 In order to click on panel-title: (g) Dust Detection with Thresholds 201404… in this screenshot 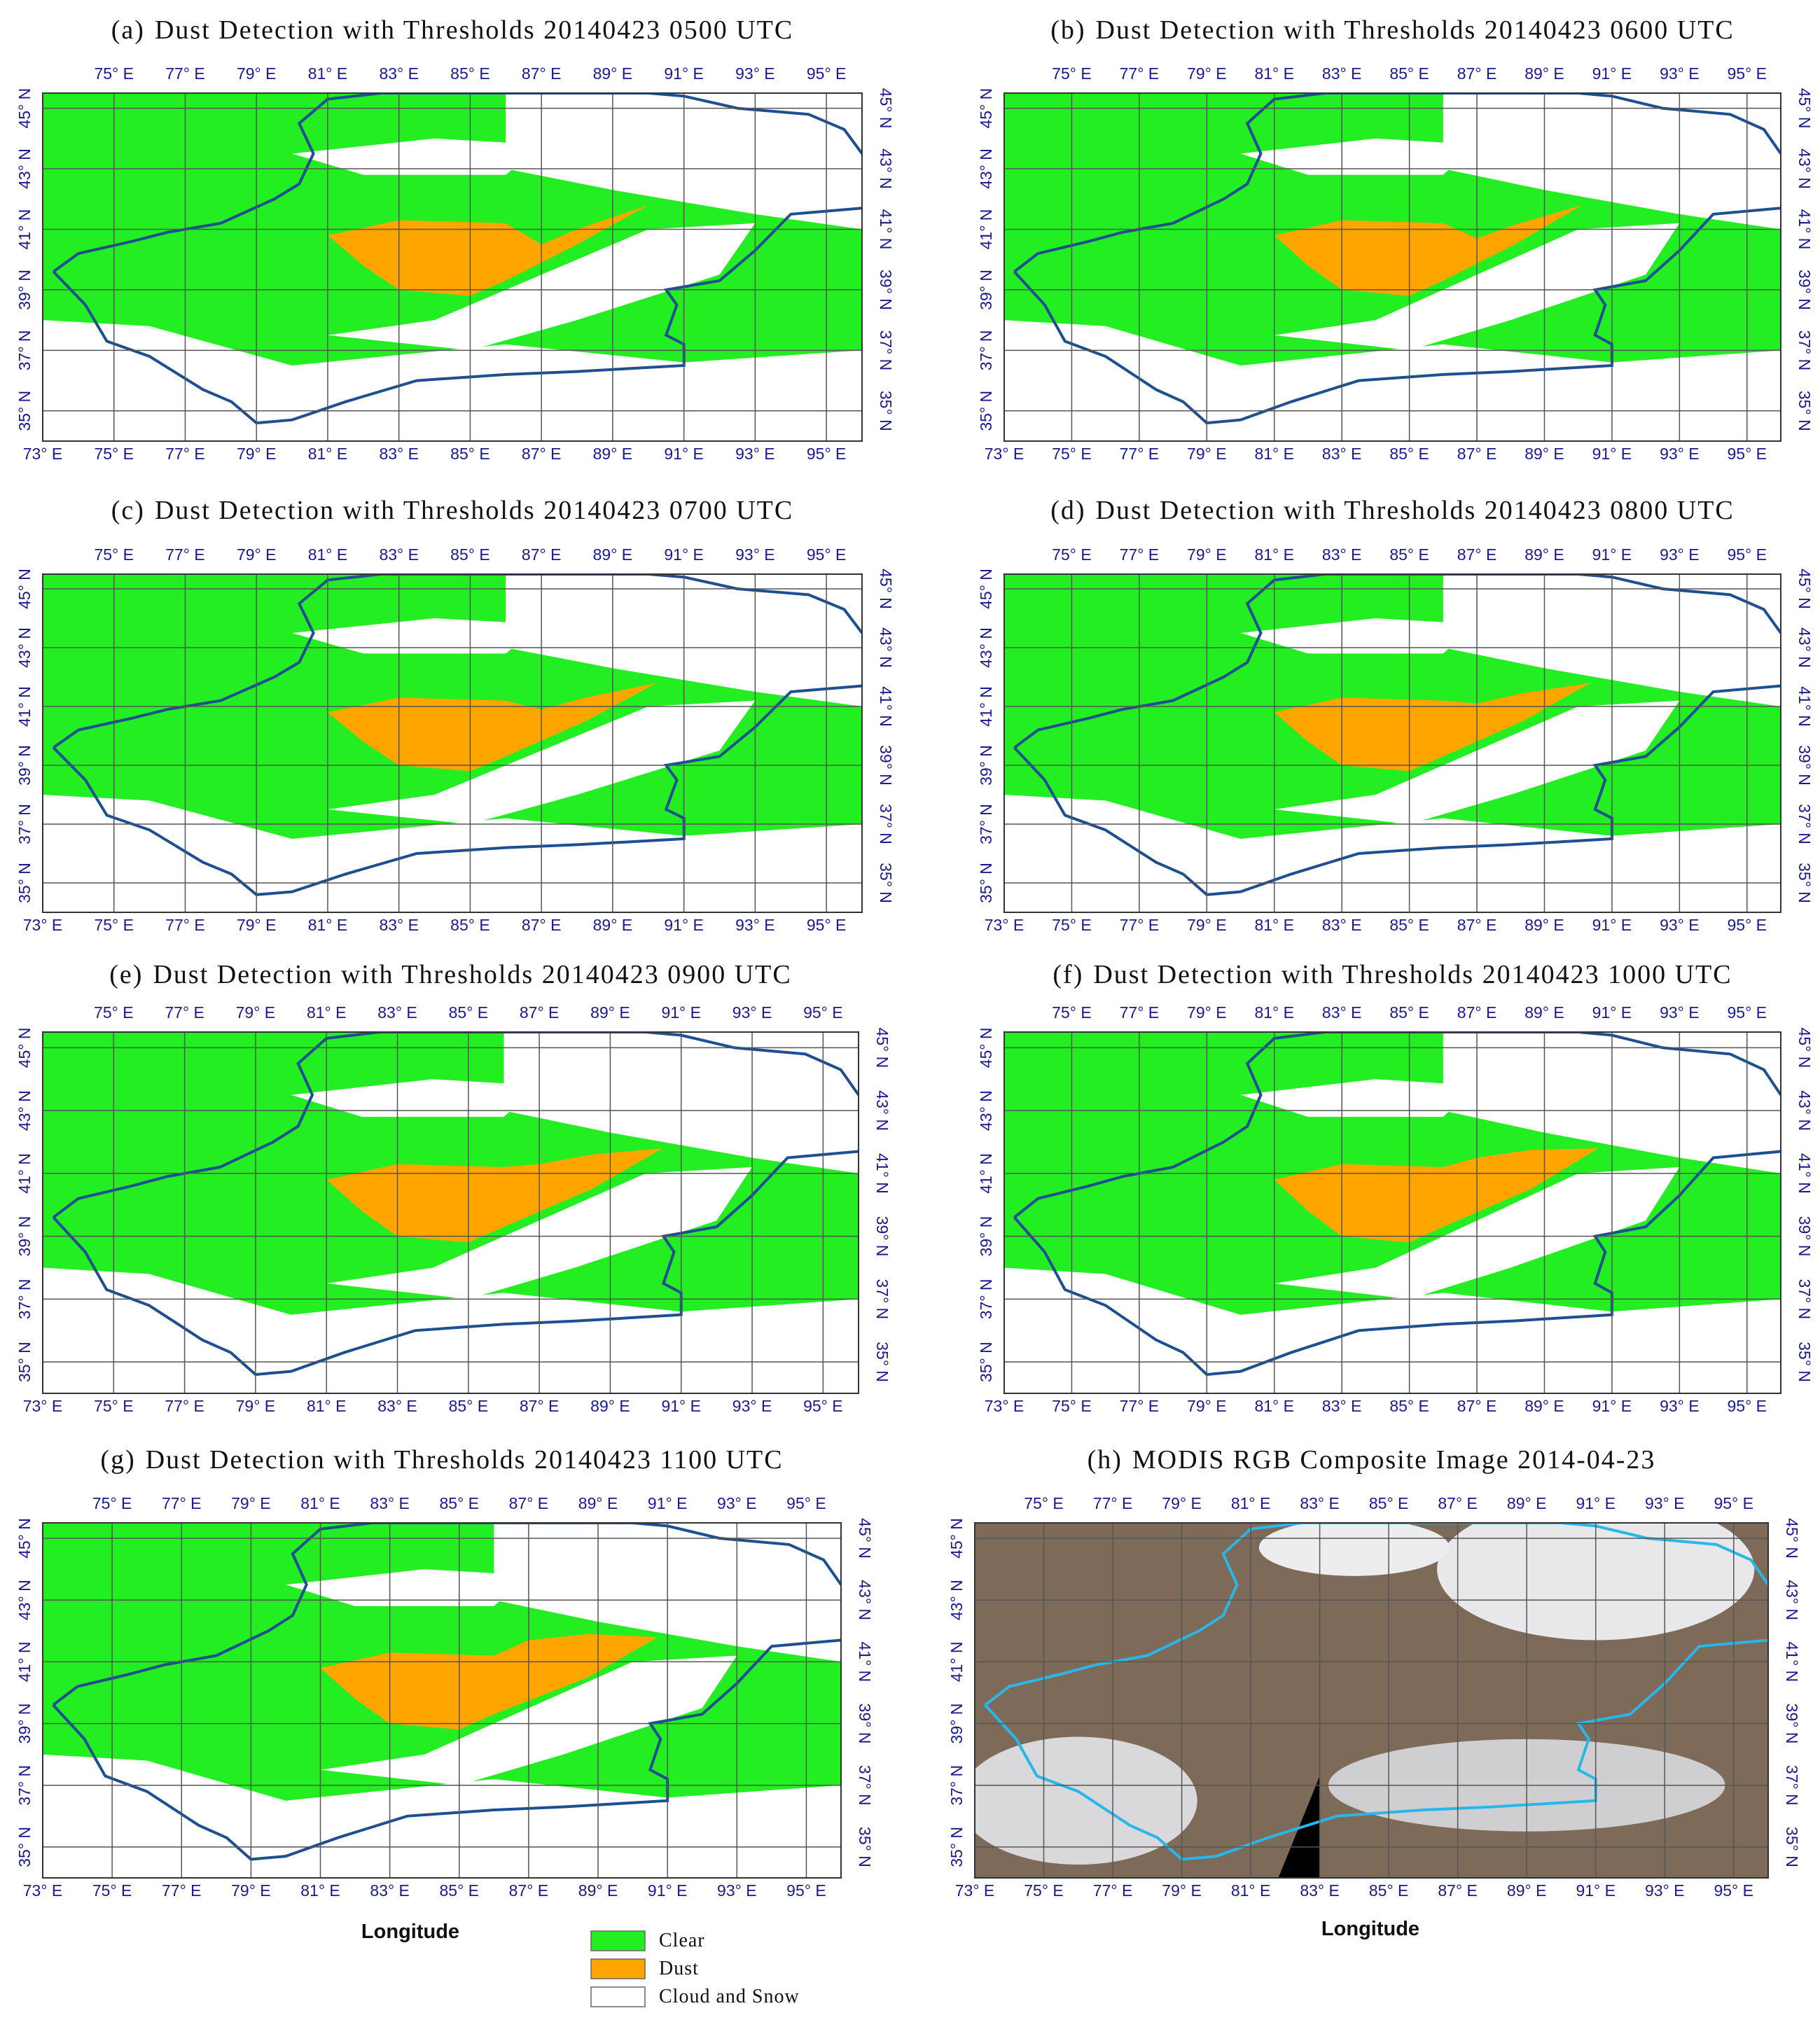, I will do `click(442, 1460)`.